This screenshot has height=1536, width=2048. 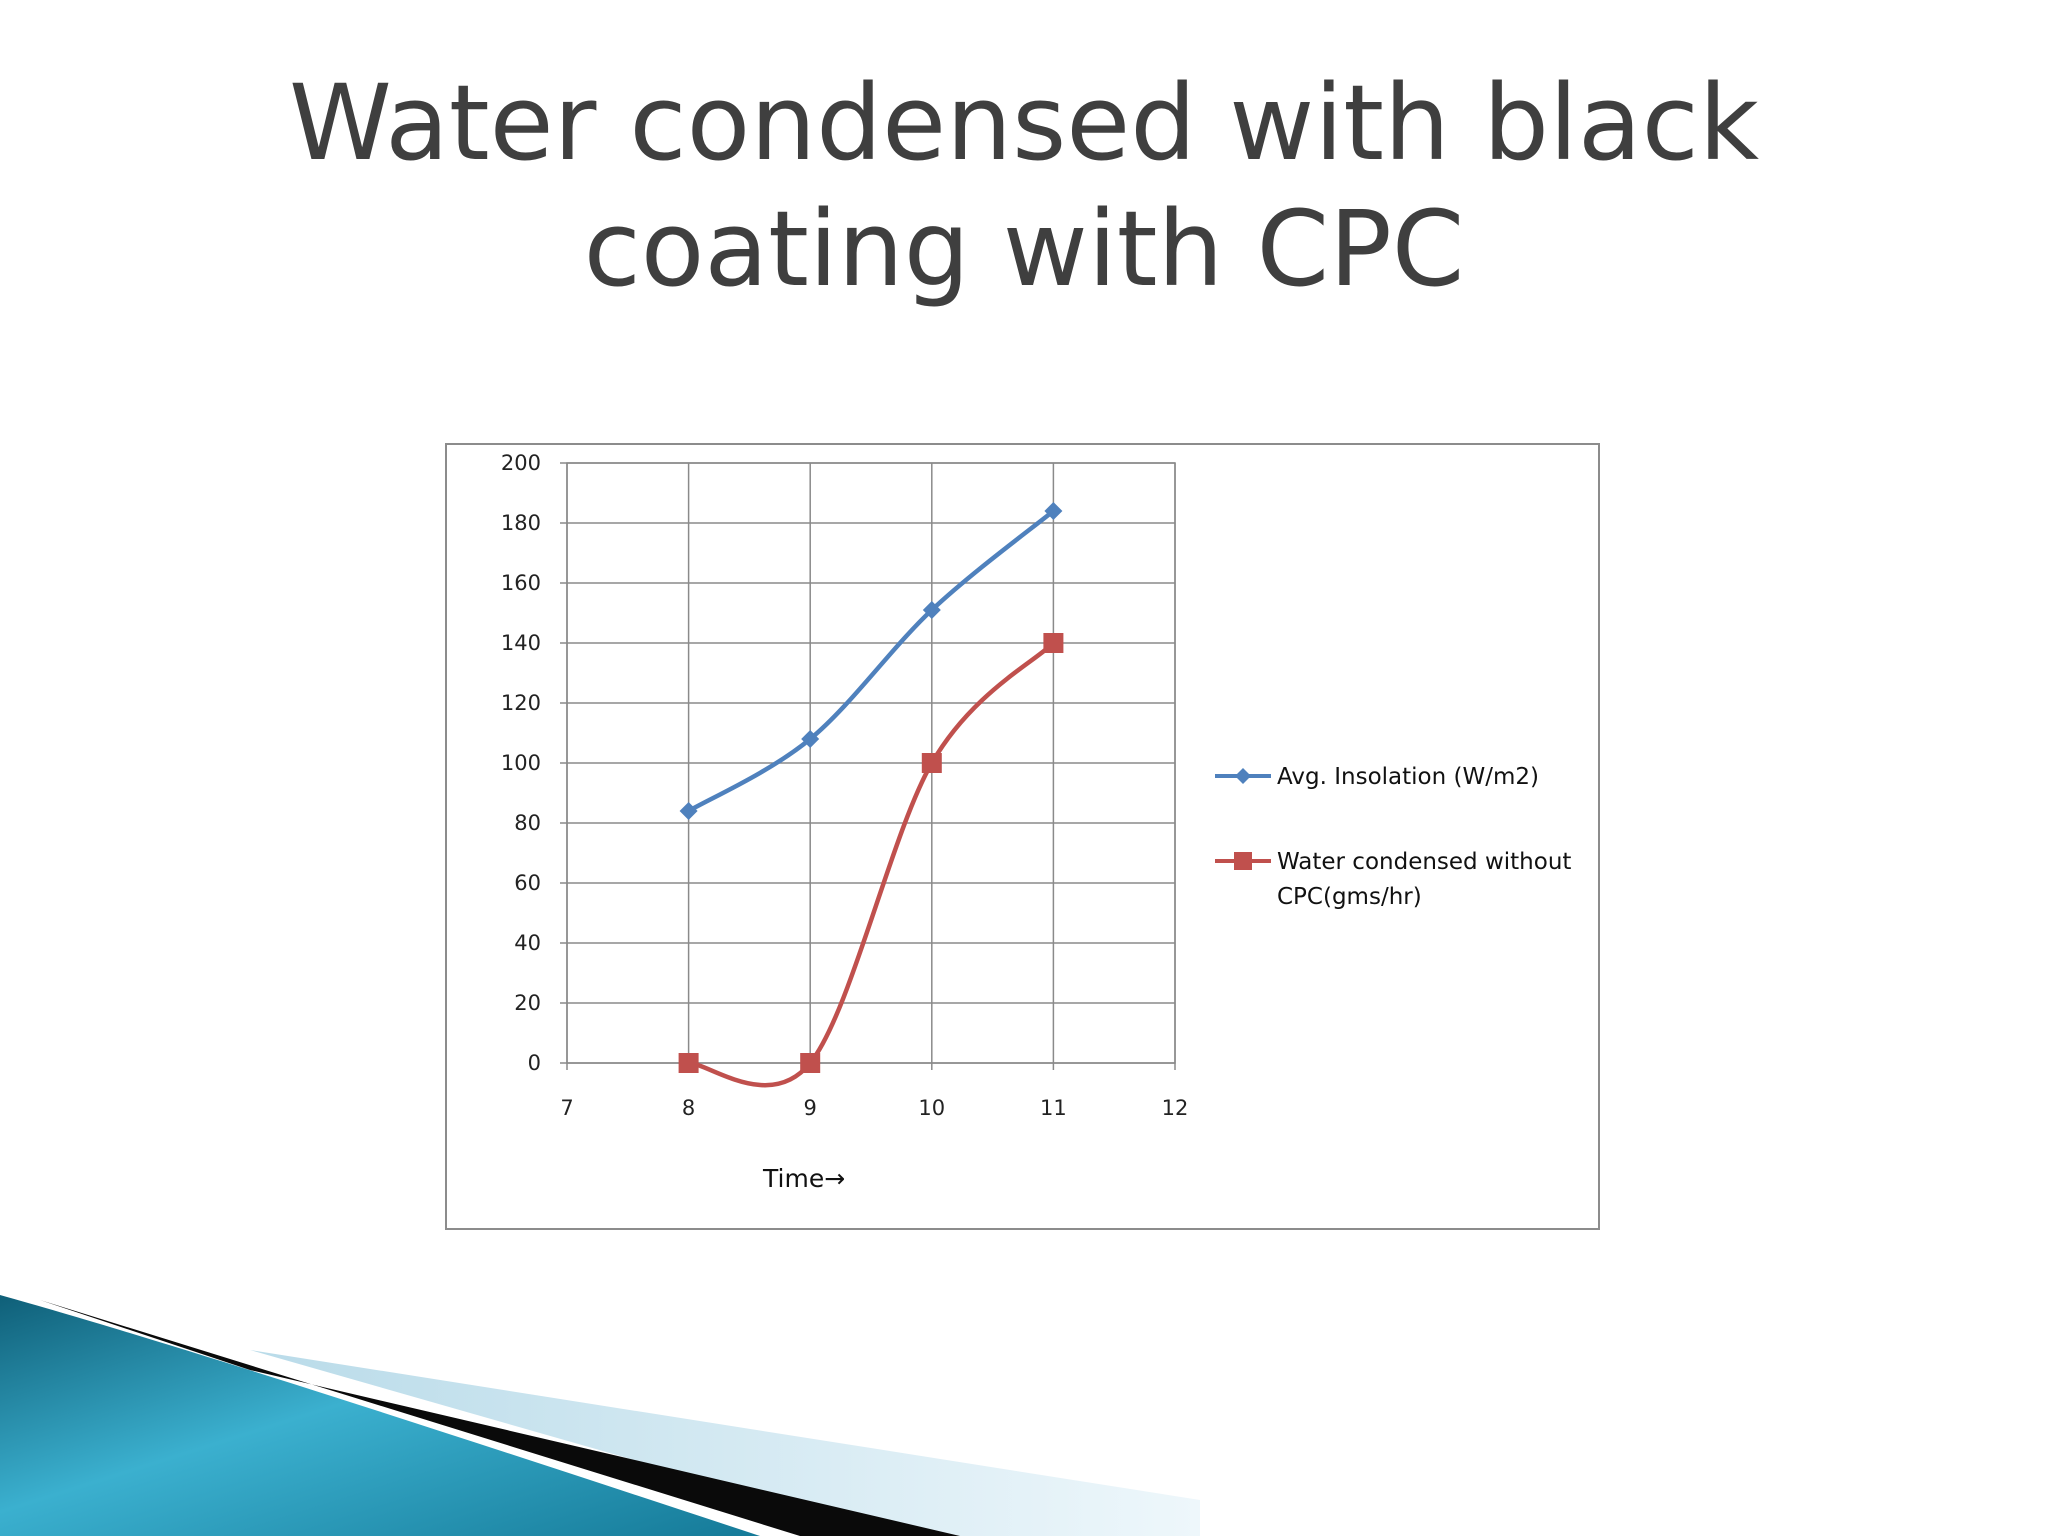 I want to click on y-tick-label: 60, so click(x=527, y=883).